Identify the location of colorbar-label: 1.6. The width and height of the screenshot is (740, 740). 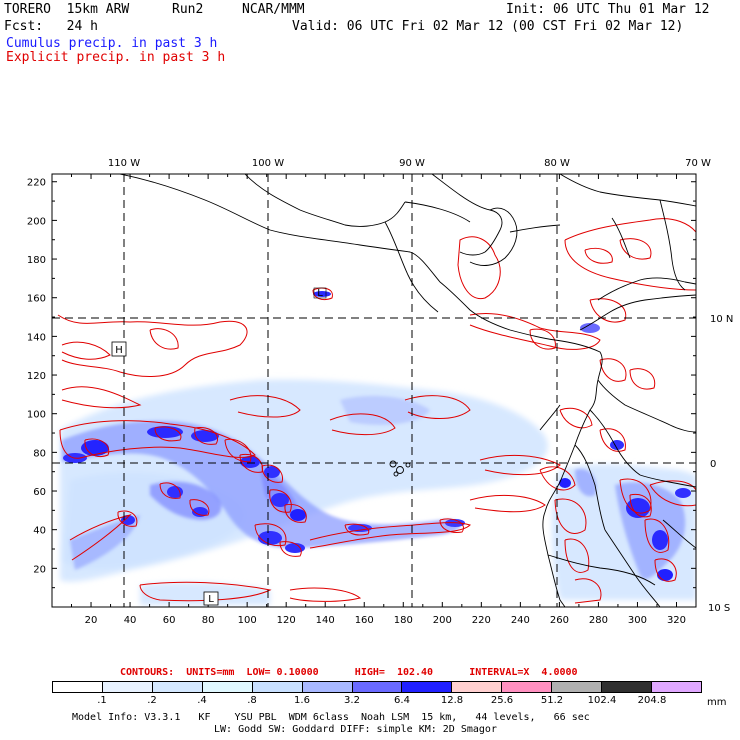
(302, 700).